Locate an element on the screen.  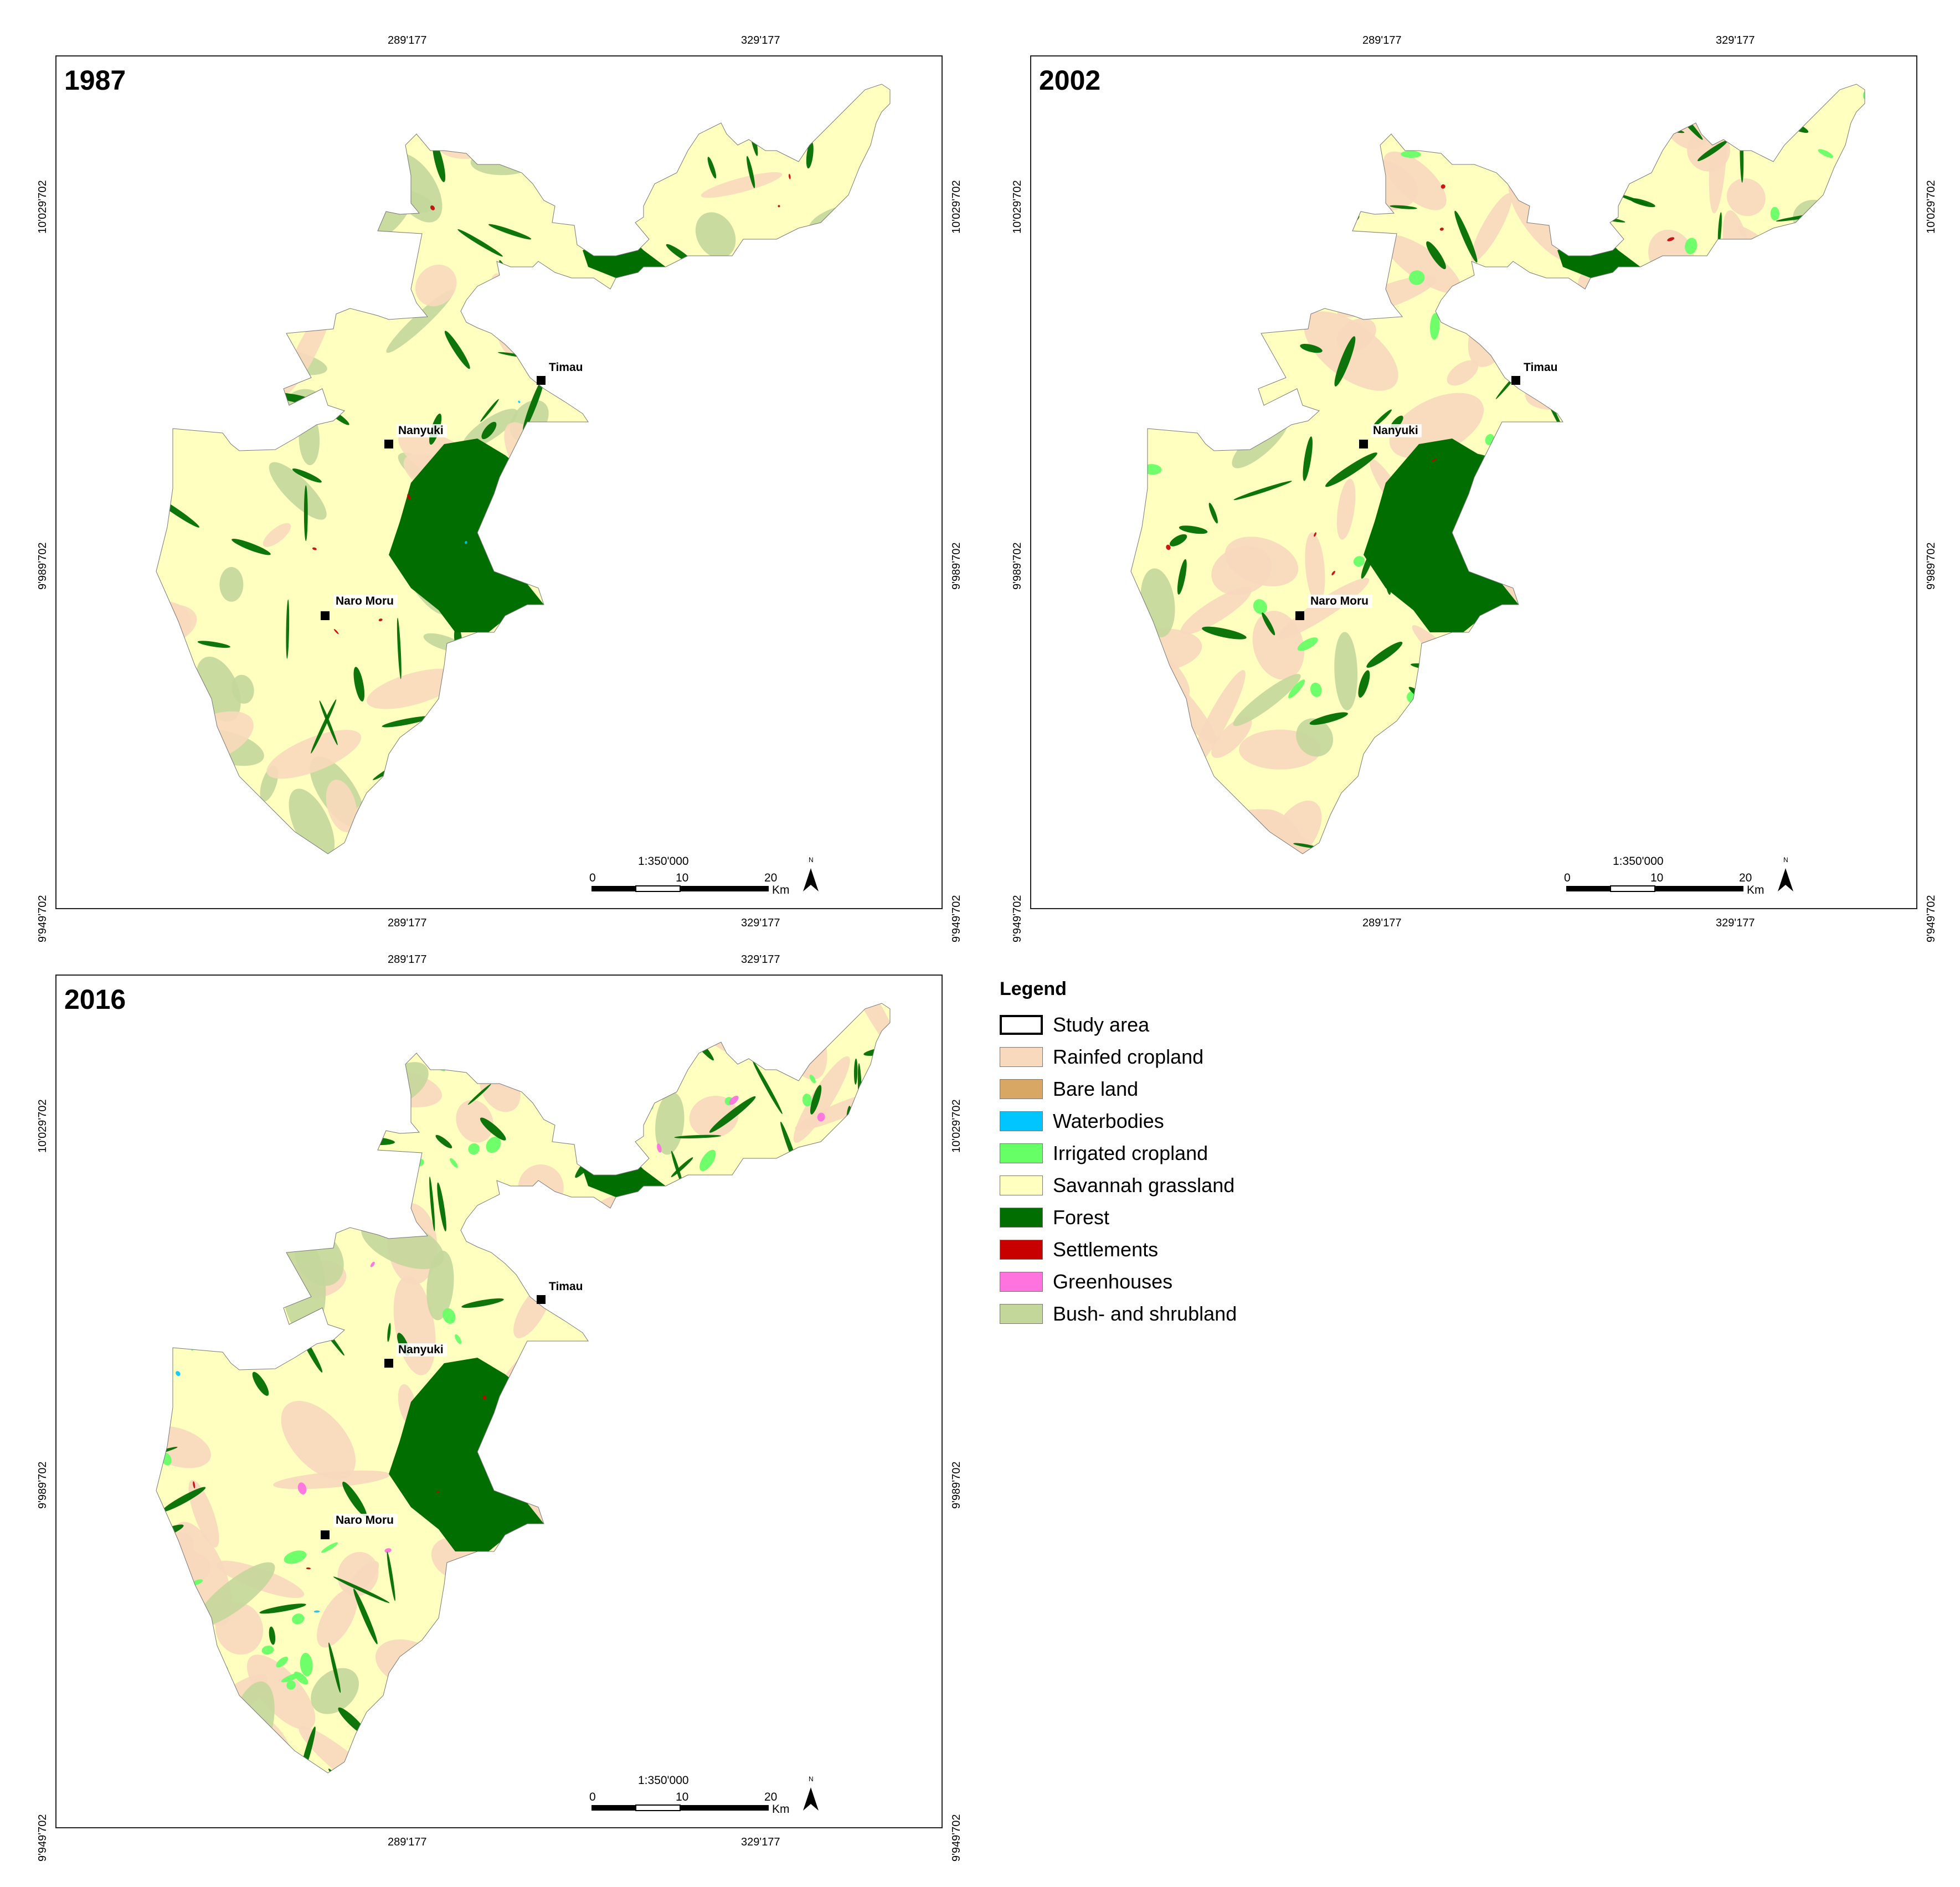
legend-label: Savannah grassland is located at coordinates (1144, 1185).